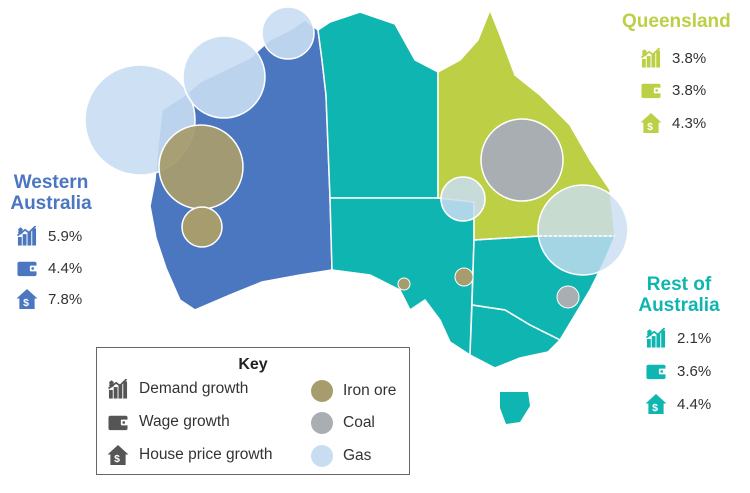  Describe the element at coordinates (673, 58) in the screenshot. I see `qld-demand-growth: 3.8%` at that location.